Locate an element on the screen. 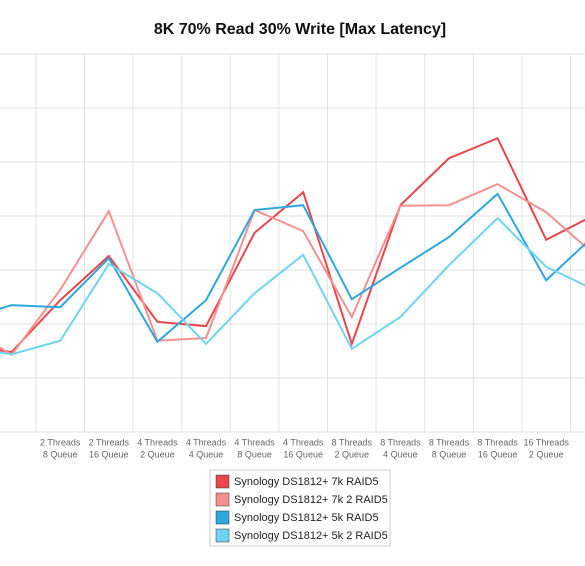  chart-title: 8K 70% Read 30% Write [Max Latency] is located at coordinates (300, 29).